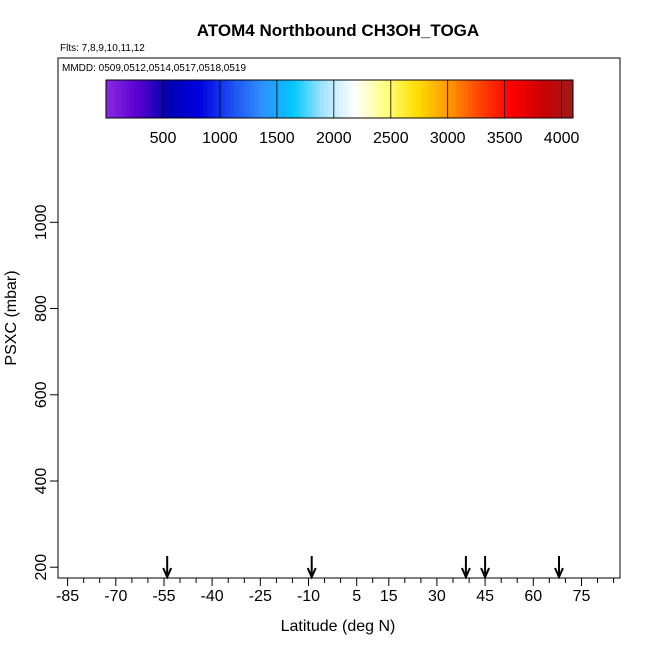 This screenshot has height=655, width=650. Describe the element at coordinates (363, 568) in the screenshot. I see `profile-markers` at that location.